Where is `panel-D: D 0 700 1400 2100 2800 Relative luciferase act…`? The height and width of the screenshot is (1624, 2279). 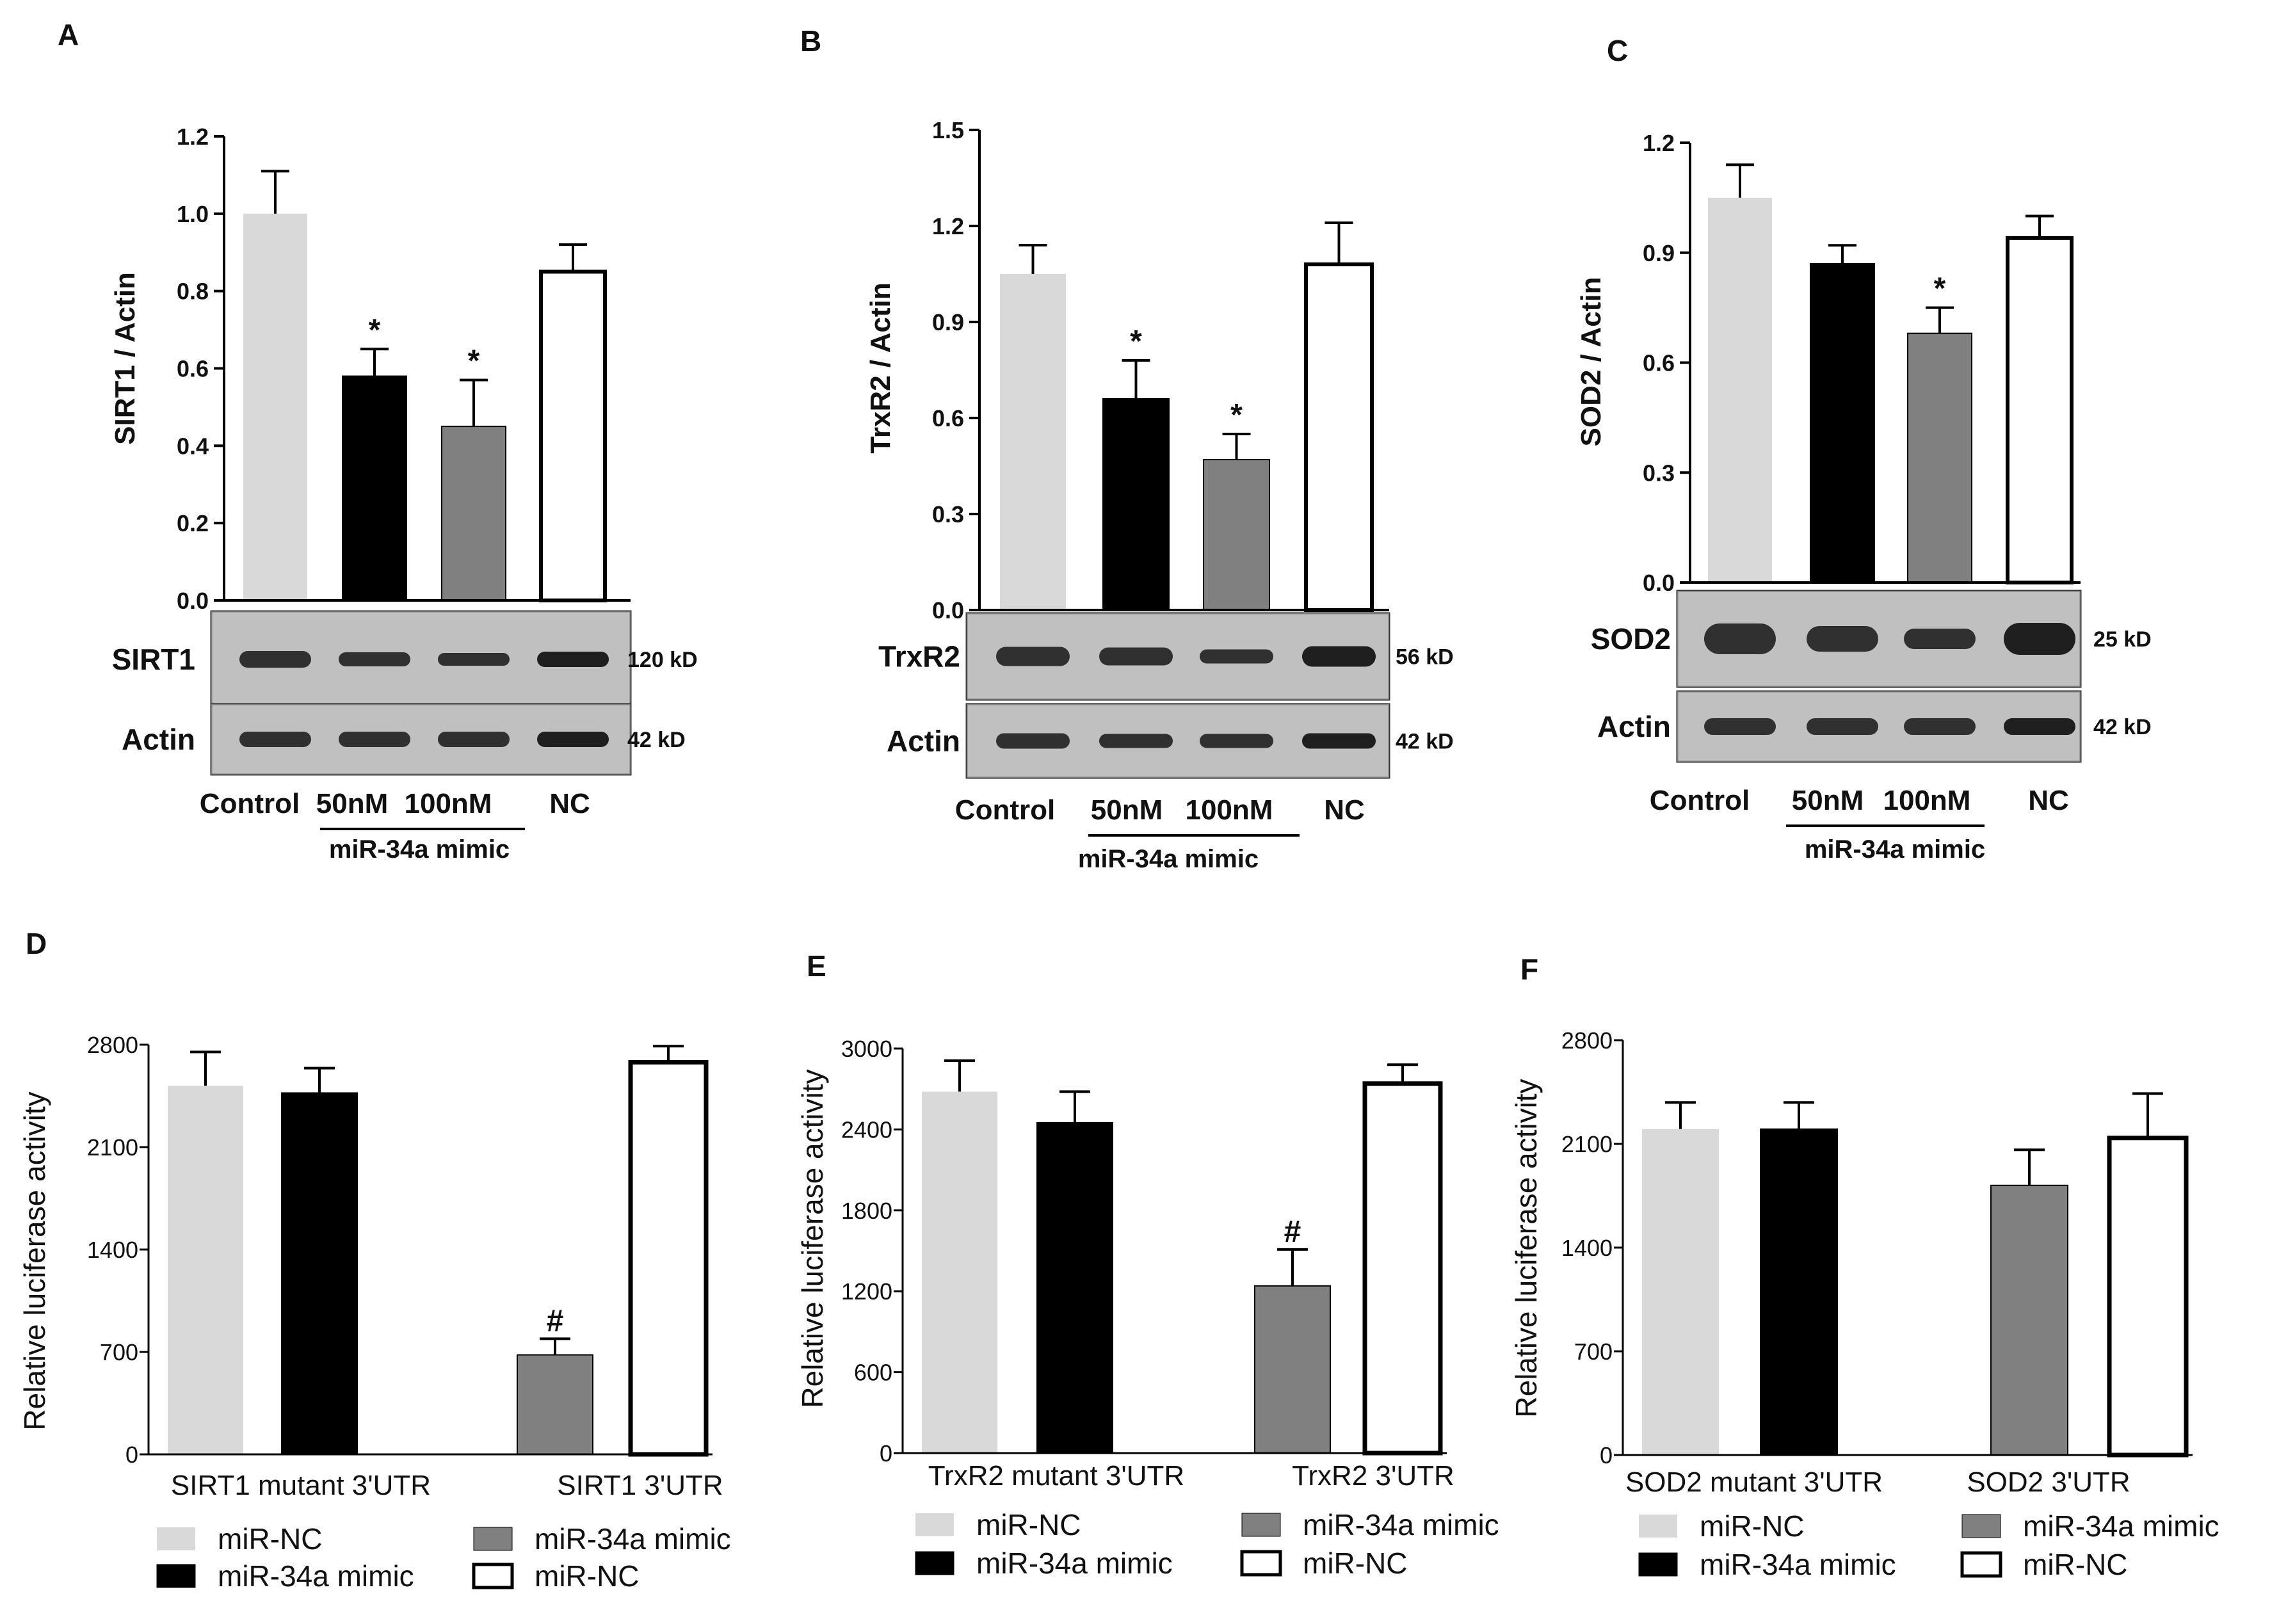
panel-D: D 0 700 1400 2100 2800 Relative luciferase act… is located at coordinates (375, 1260).